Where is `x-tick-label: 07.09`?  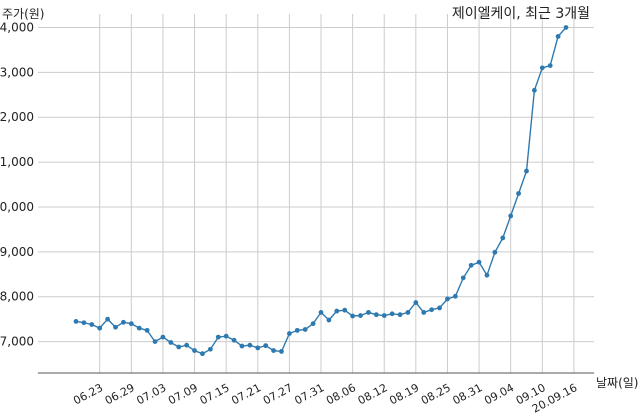
x-tick-label: 07.09 is located at coordinates (183, 394).